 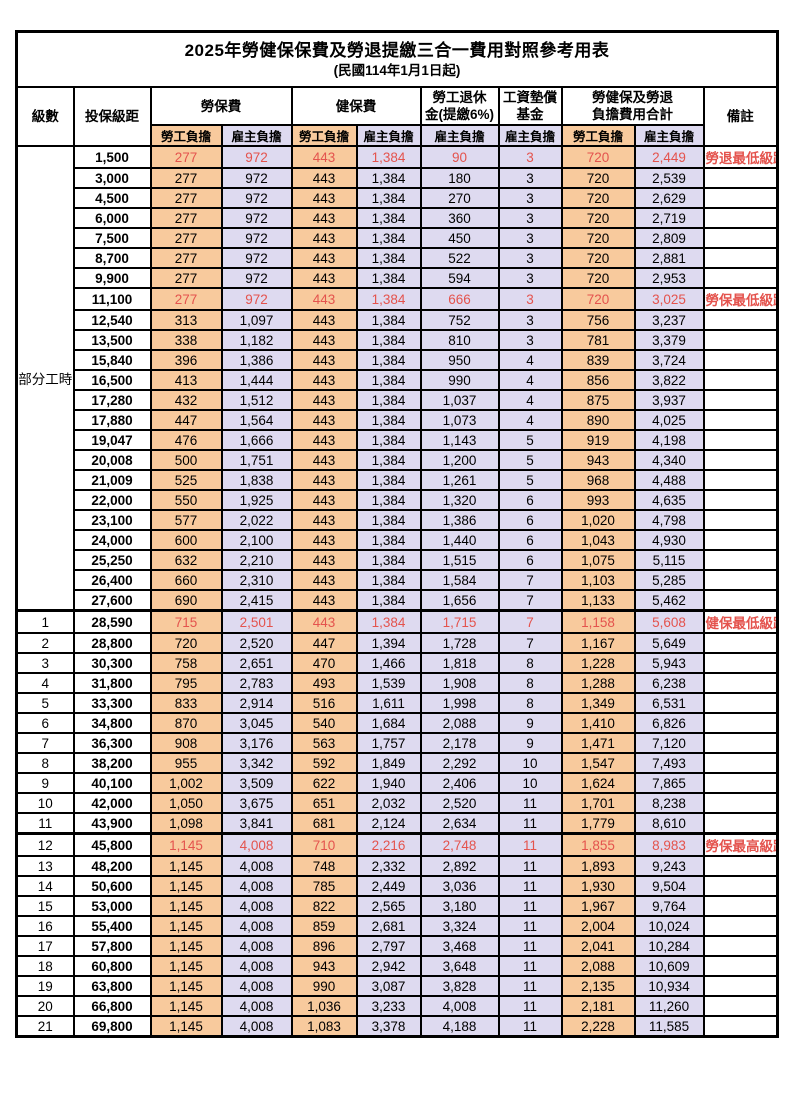 I want to click on value-cell: 2,629, so click(x=669, y=198).